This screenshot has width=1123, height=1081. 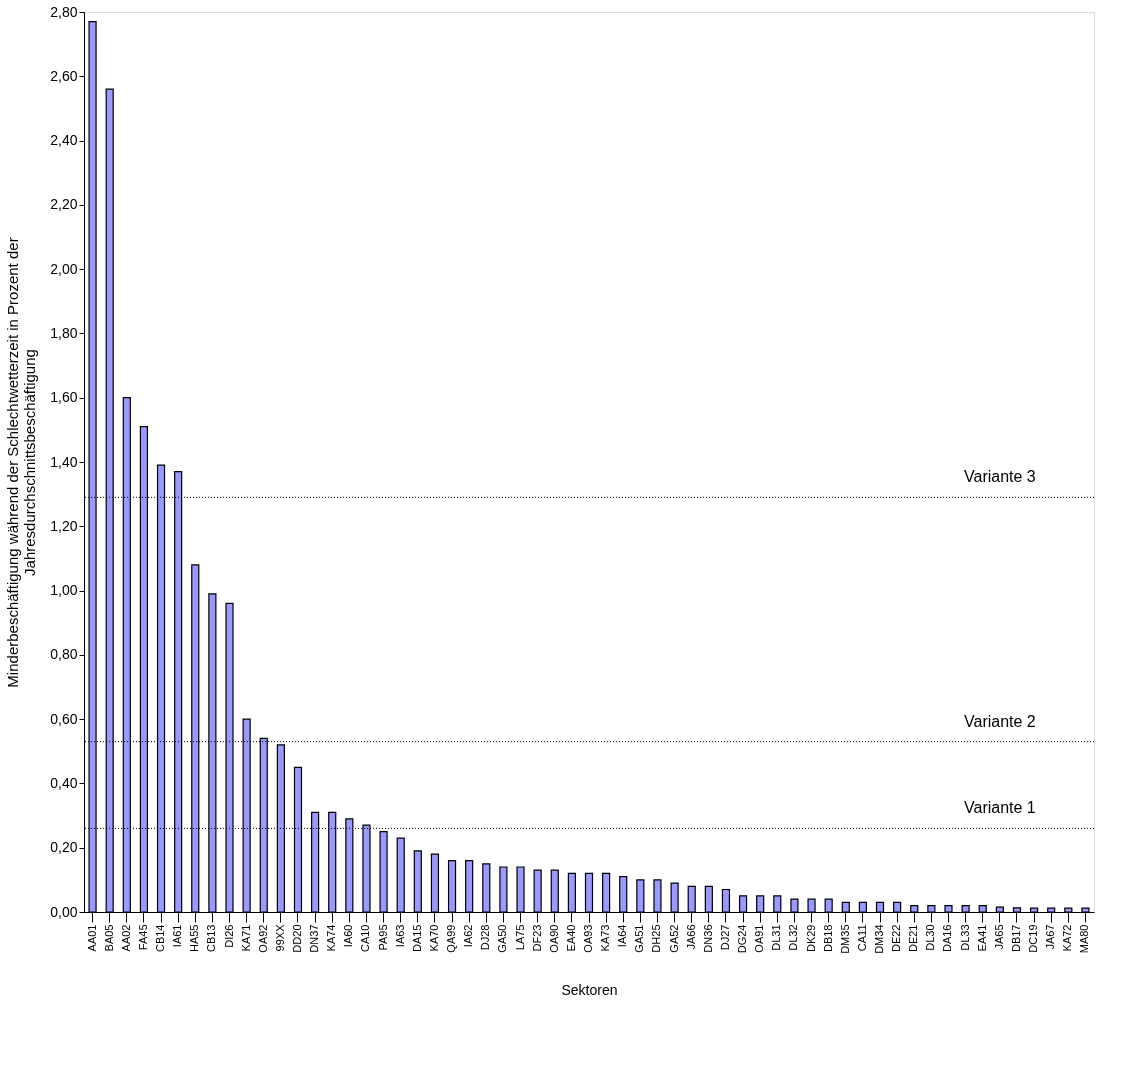 I want to click on y-tick-label: 1,40, so click(x=64, y=461).